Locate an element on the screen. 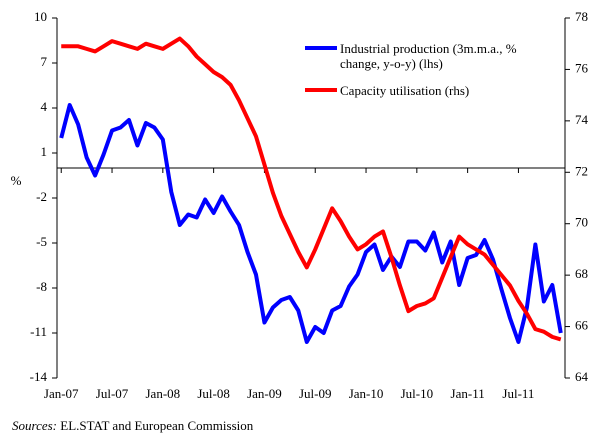 Image resolution: width=603 pixels, height=436 pixels. y2-tick-label: 74 is located at coordinates (582, 119).